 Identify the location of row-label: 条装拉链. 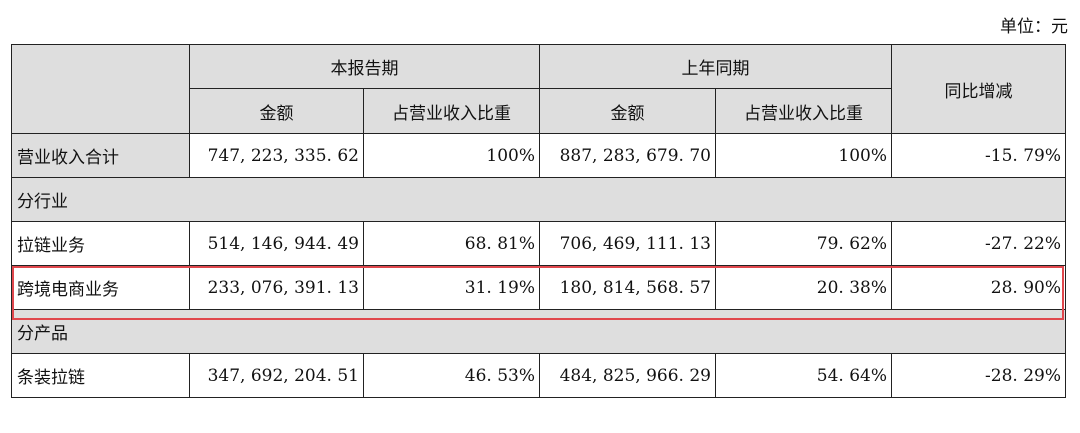
(100, 375).